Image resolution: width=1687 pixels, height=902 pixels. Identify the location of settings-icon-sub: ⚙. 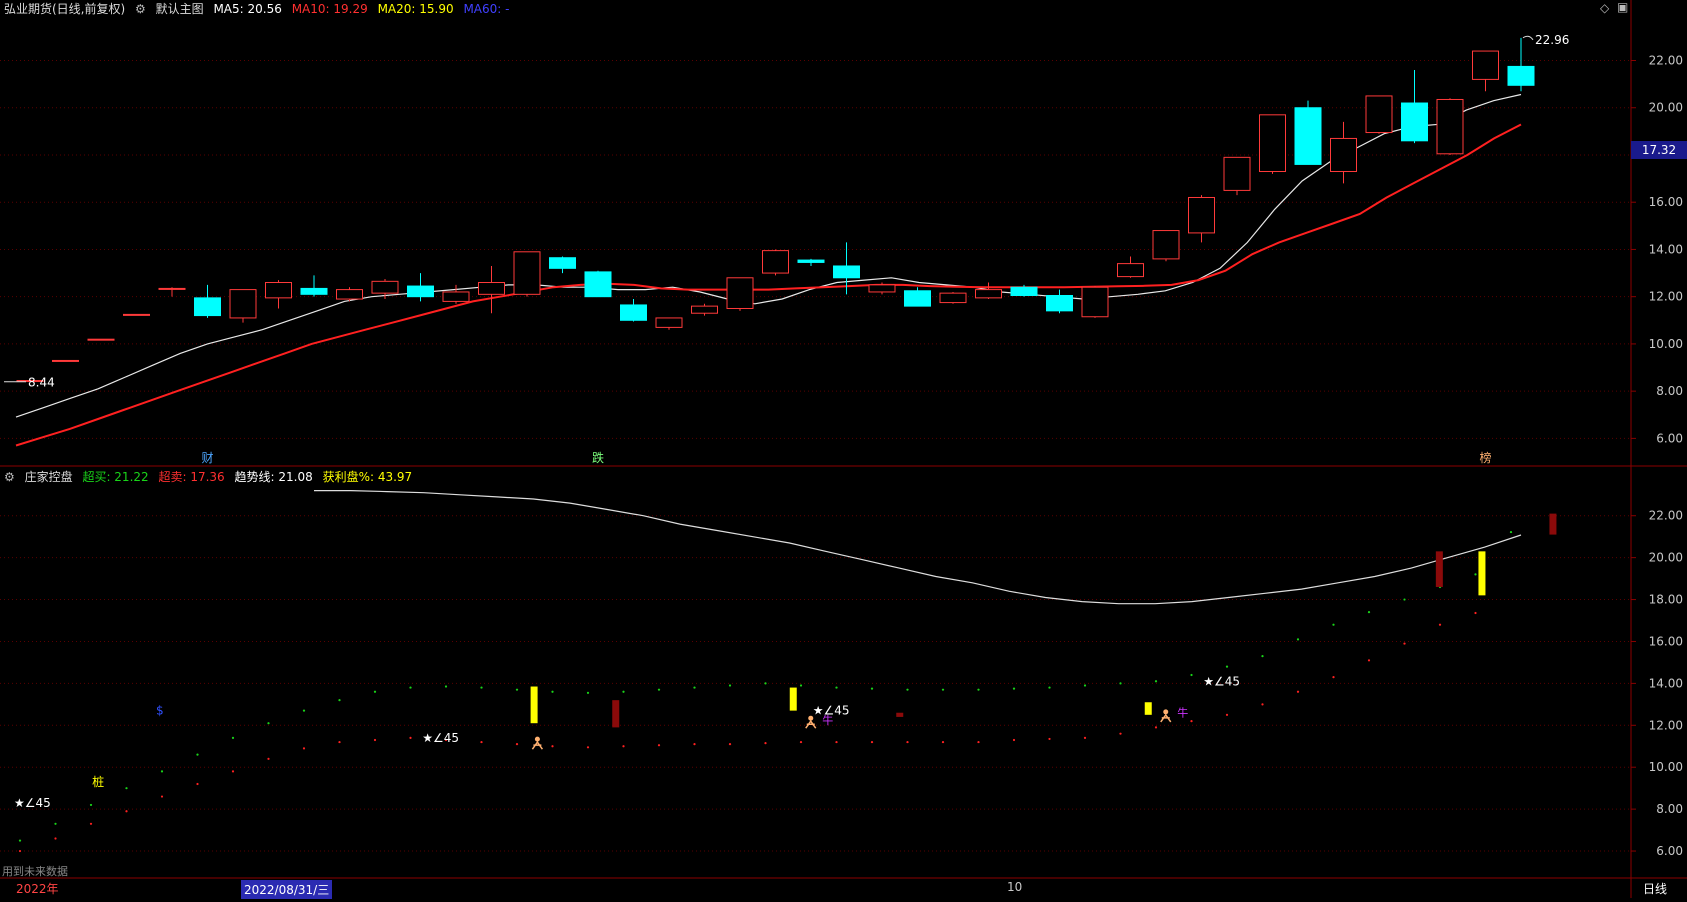
(9, 477).